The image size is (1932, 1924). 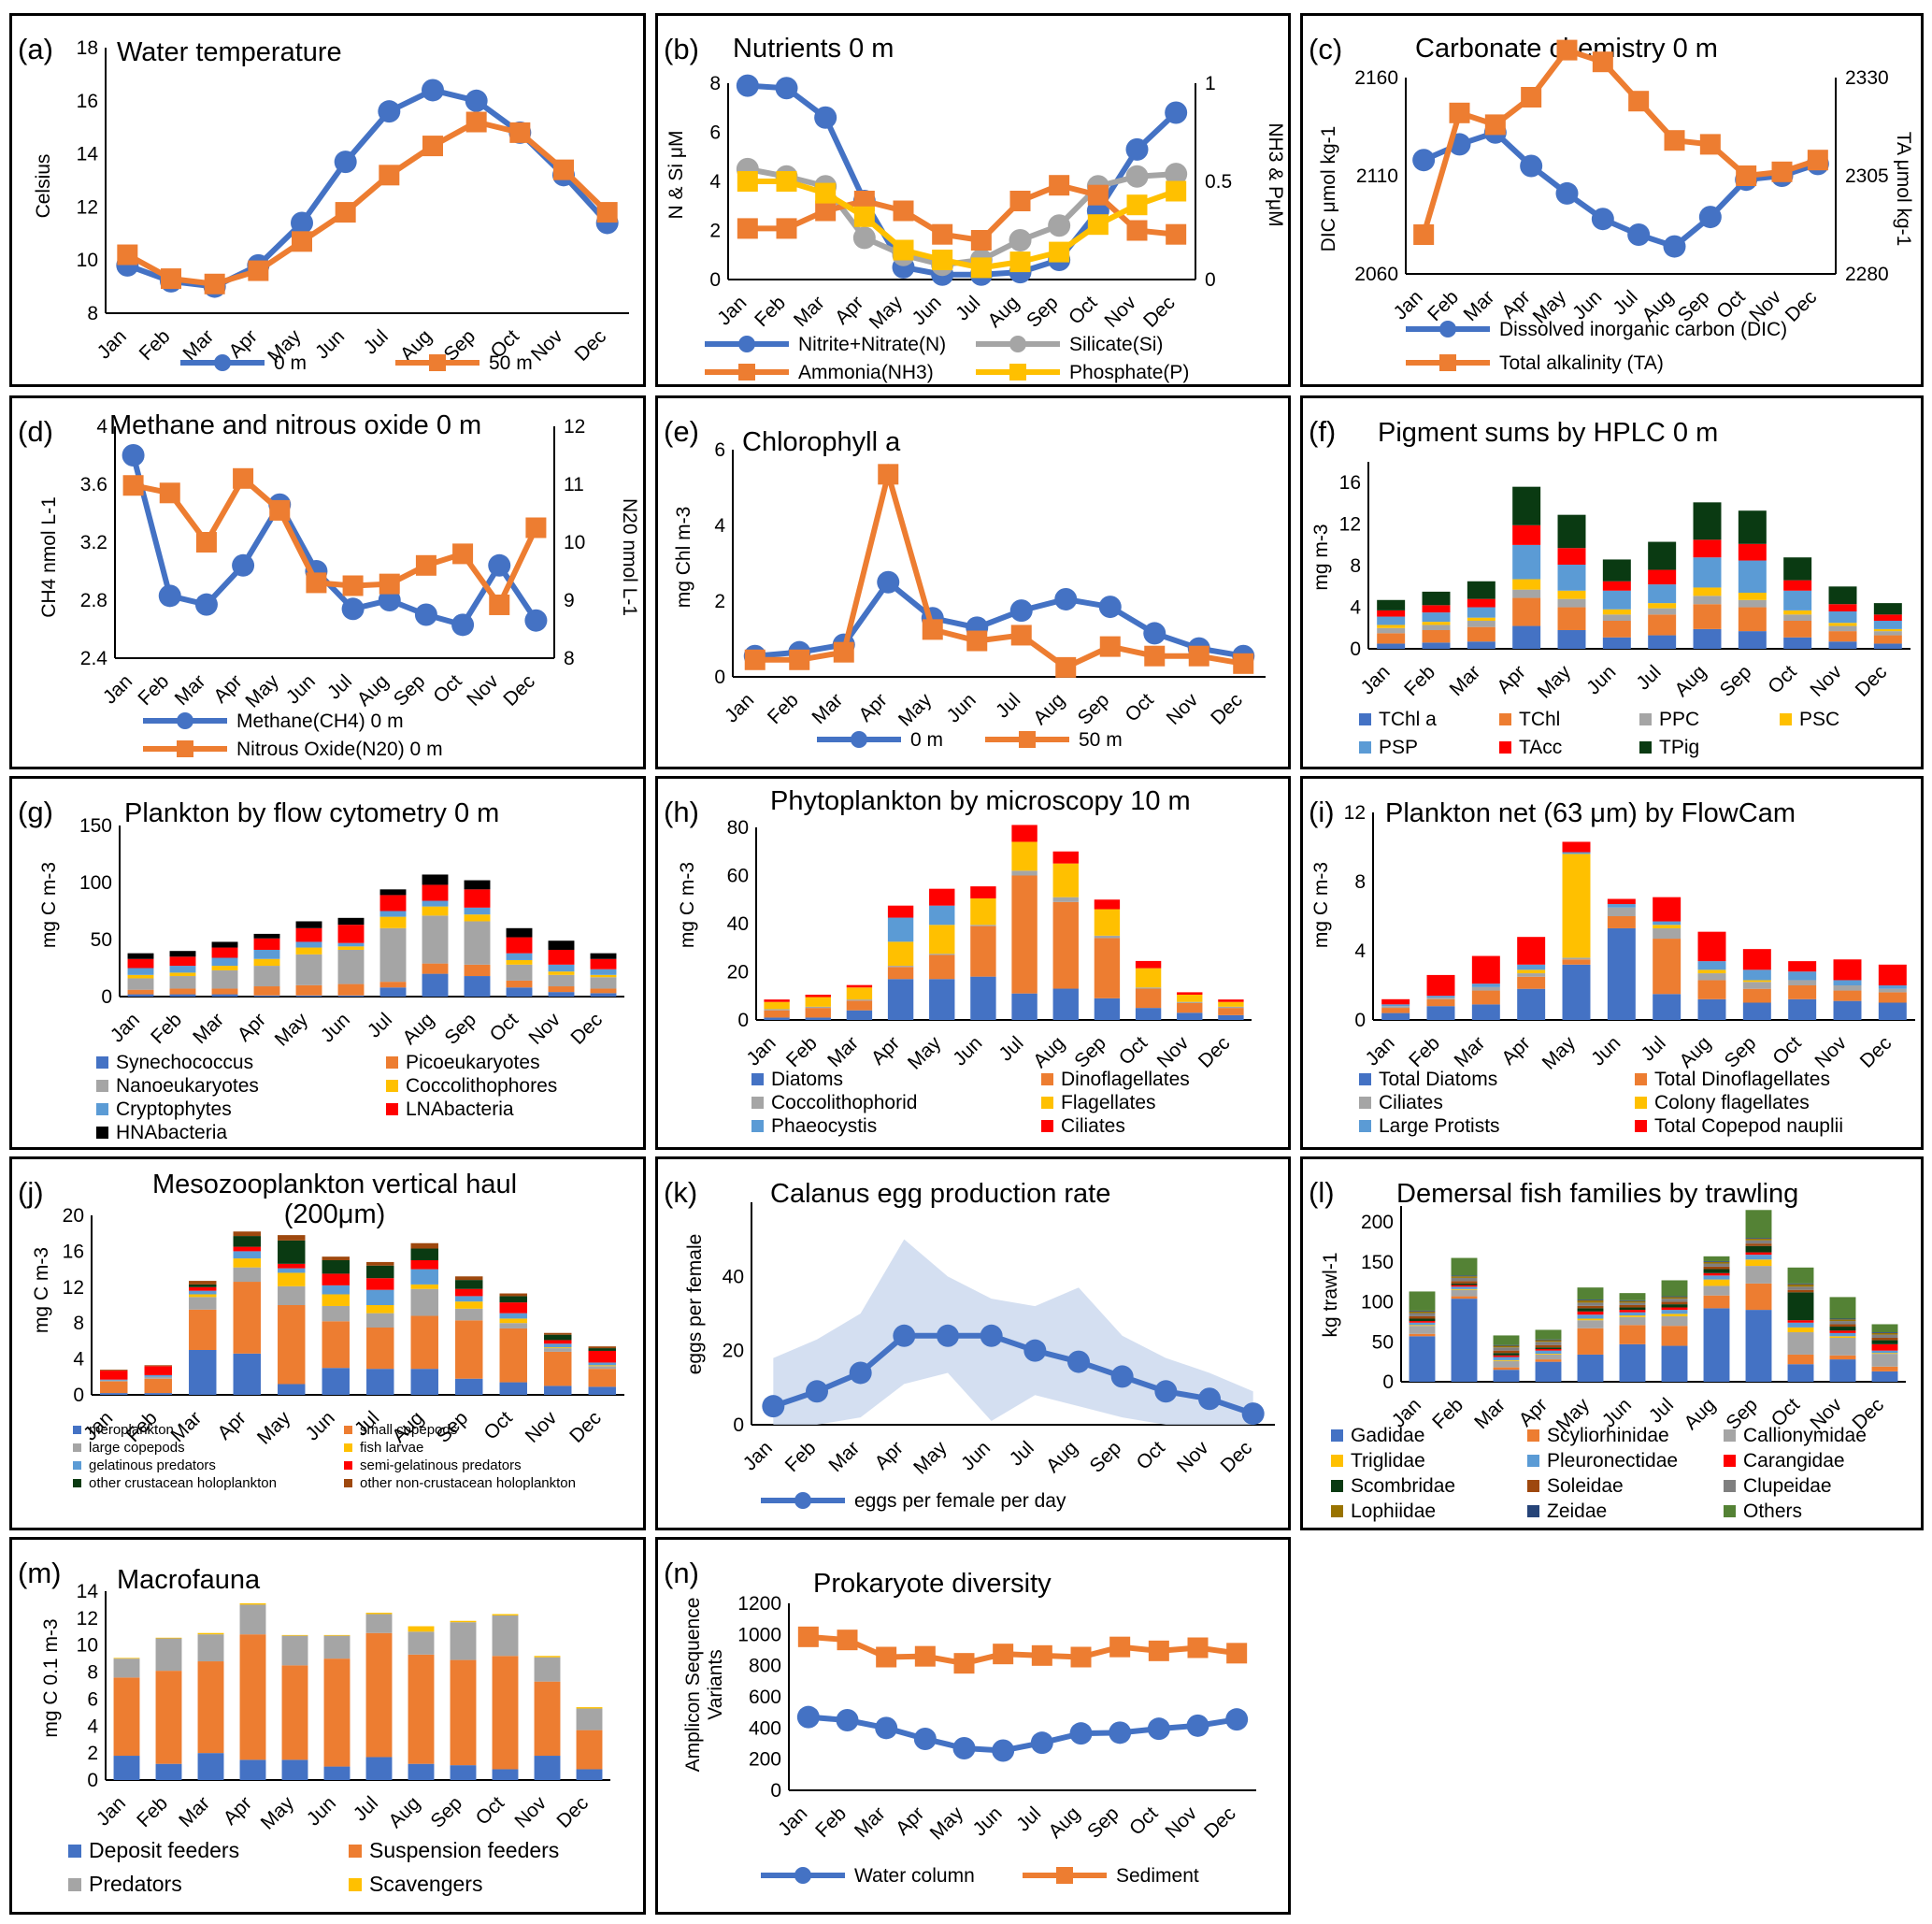 What do you see at coordinates (473, 1062) in the screenshot?
I see `legend-label: Picoeukaryotes` at bounding box center [473, 1062].